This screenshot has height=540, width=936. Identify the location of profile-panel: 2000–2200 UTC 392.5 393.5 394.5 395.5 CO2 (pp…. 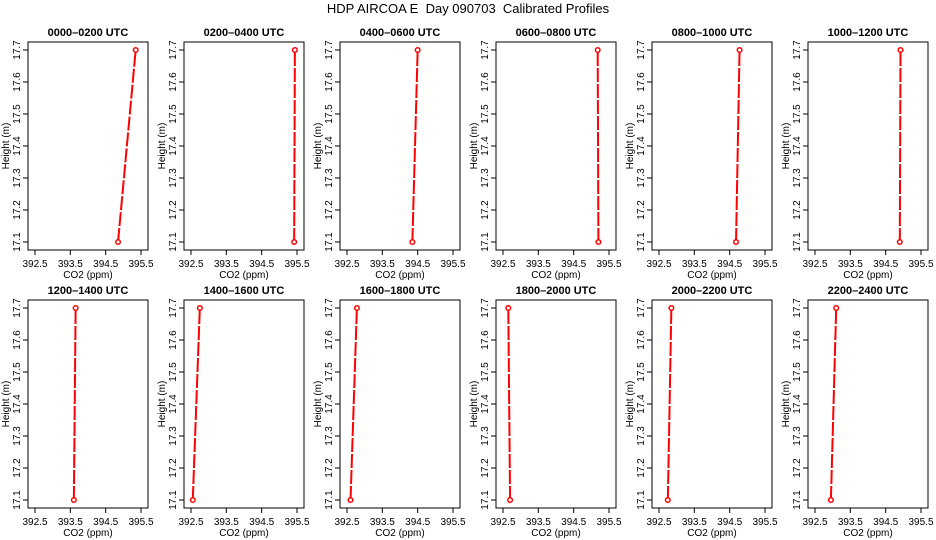
(701, 412).